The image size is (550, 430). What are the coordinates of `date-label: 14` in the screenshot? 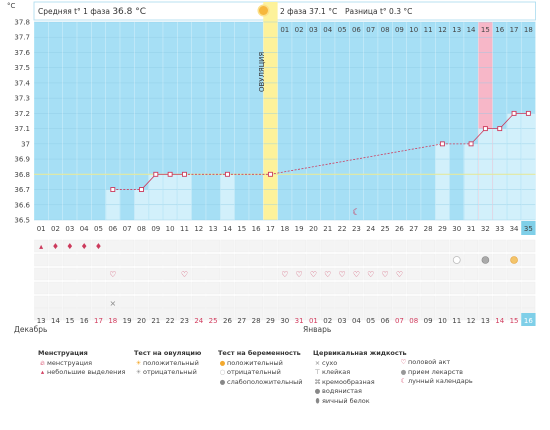 It's located at (55, 321).